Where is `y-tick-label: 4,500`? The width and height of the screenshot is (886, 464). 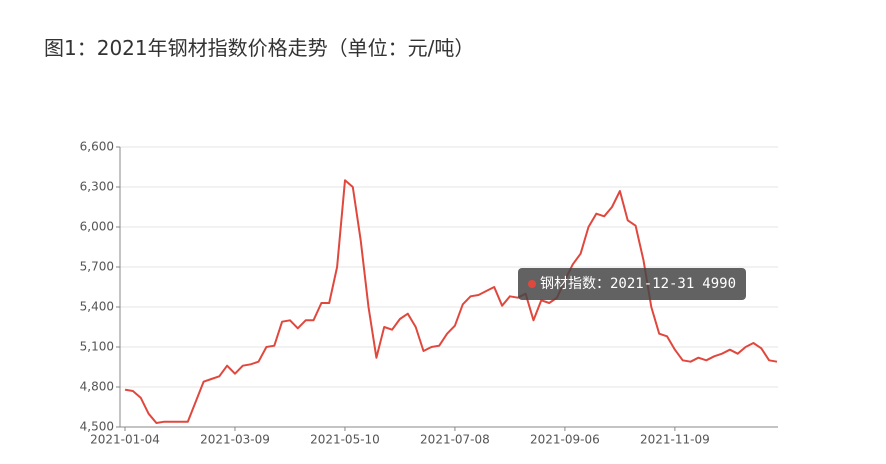
y-tick-label: 4,500 is located at coordinates (97, 427).